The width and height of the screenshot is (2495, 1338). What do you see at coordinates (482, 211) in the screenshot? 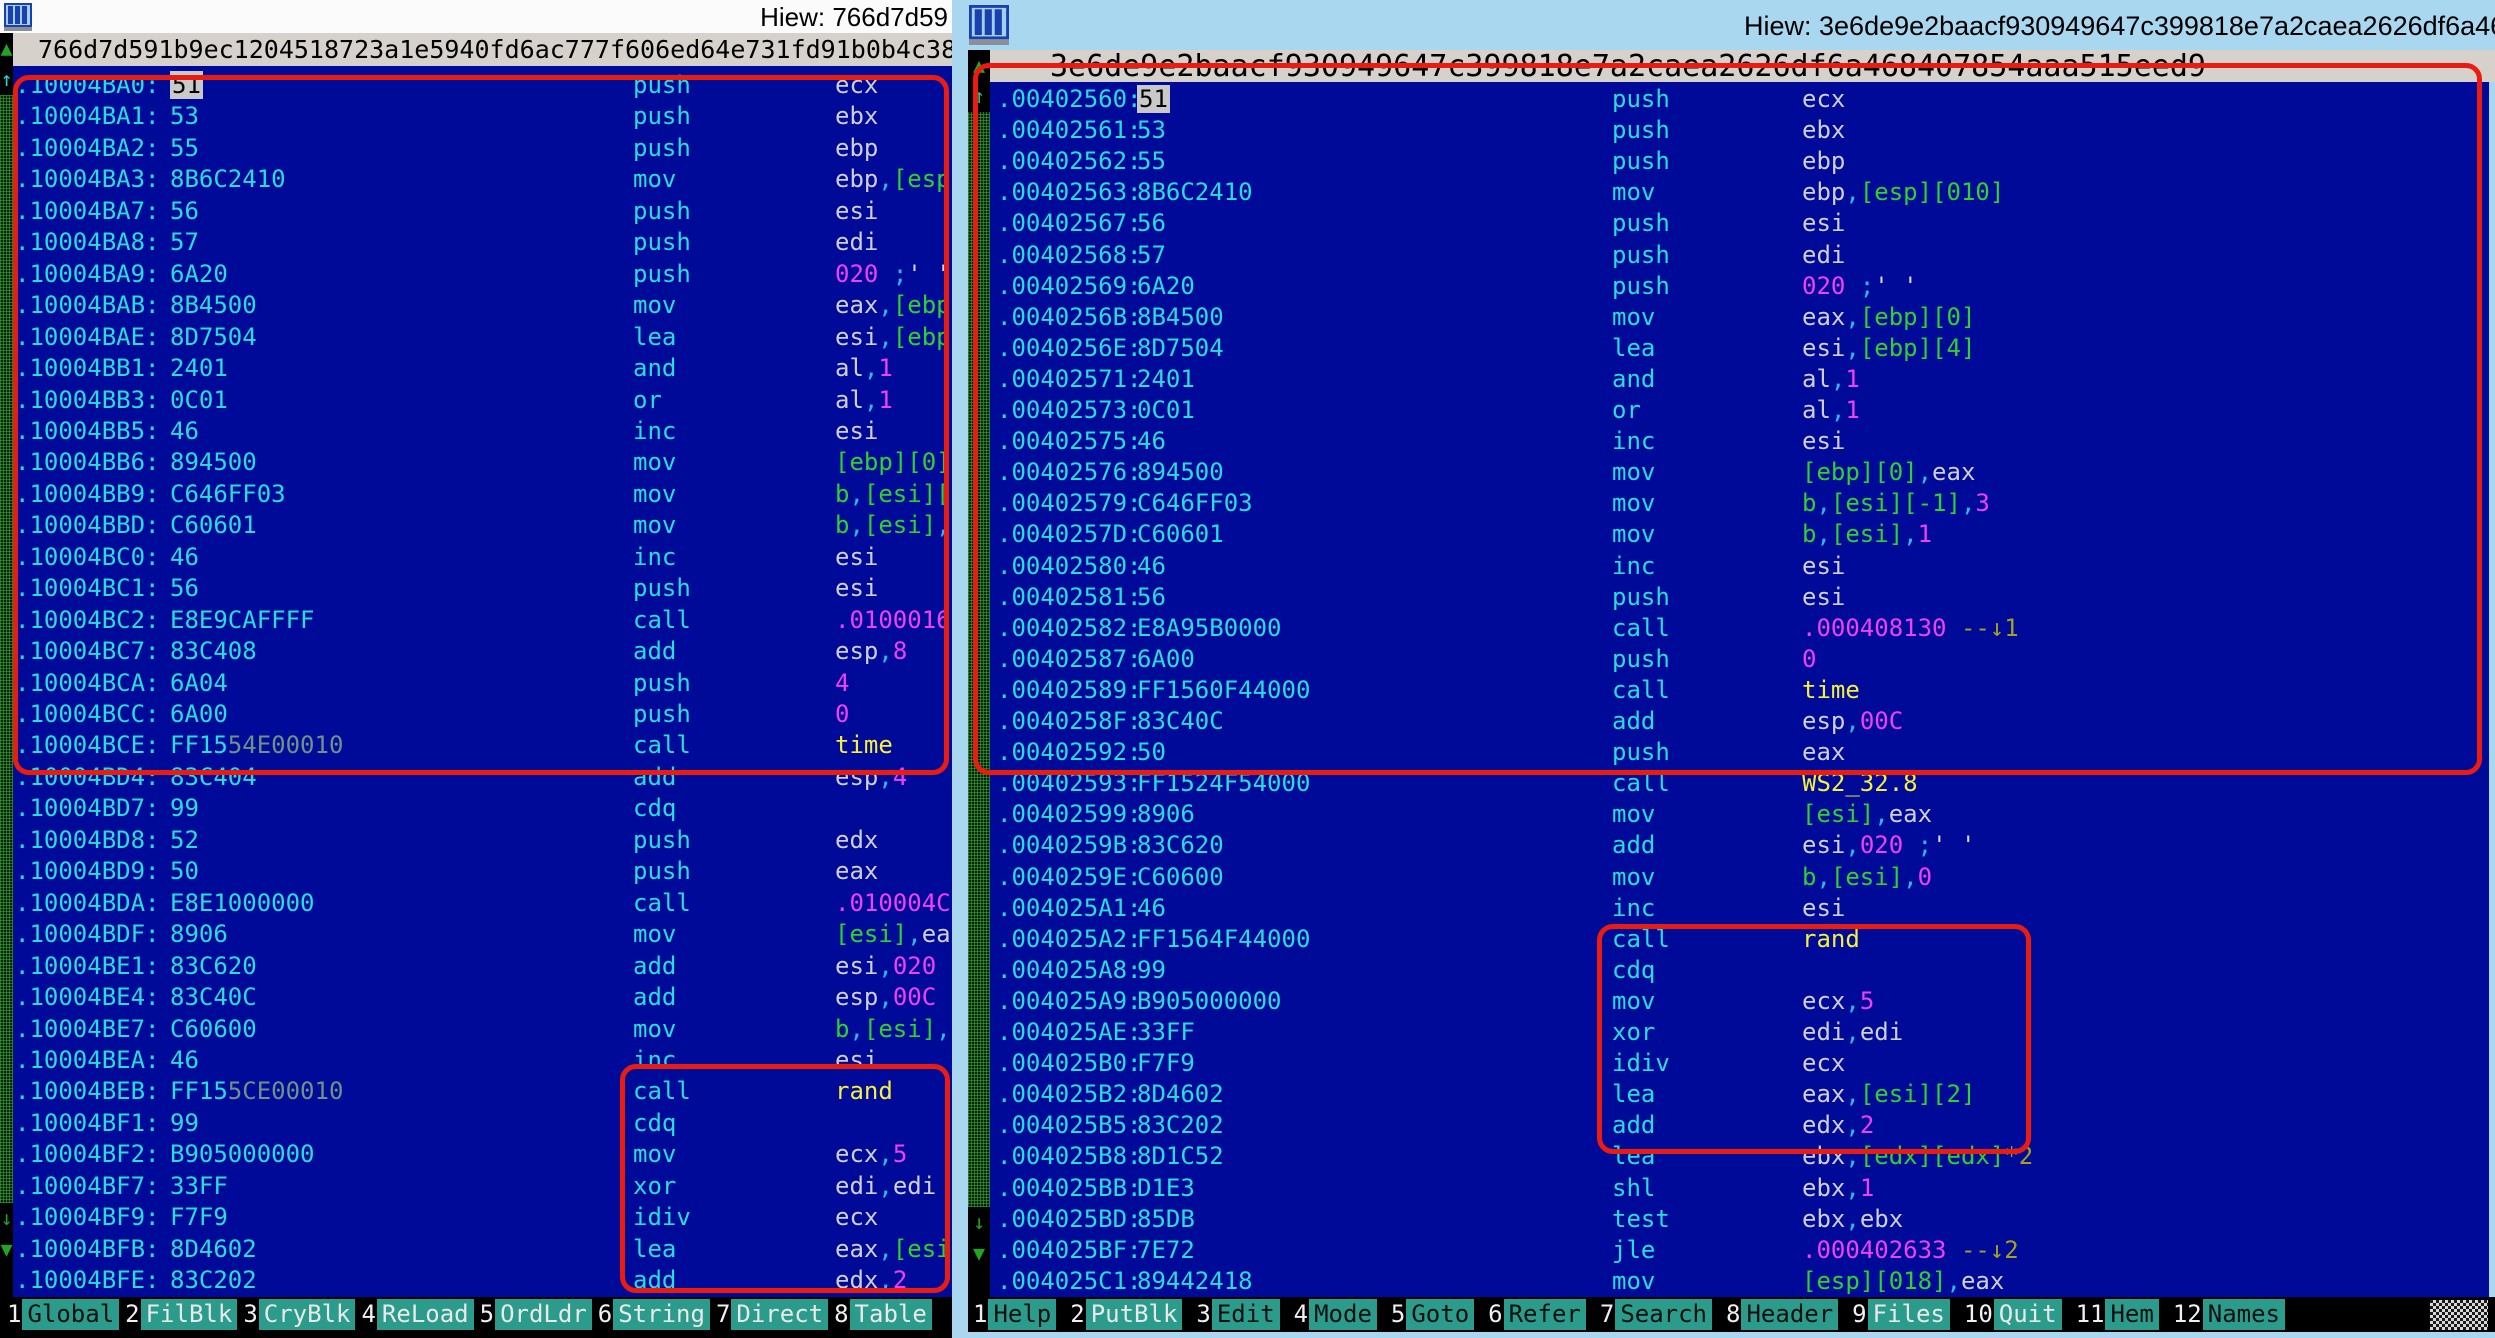
I see `disasm-row: .10004BA7: 56 push esi` at bounding box center [482, 211].